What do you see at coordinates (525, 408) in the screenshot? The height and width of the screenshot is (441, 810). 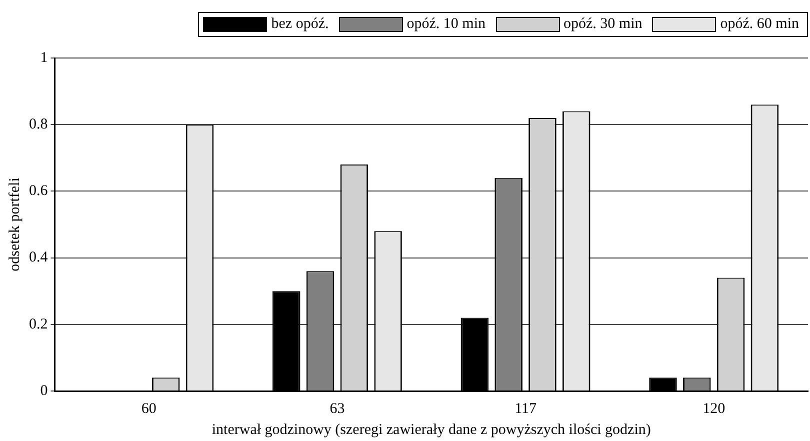 I see `x-tick-label: 117` at bounding box center [525, 408].